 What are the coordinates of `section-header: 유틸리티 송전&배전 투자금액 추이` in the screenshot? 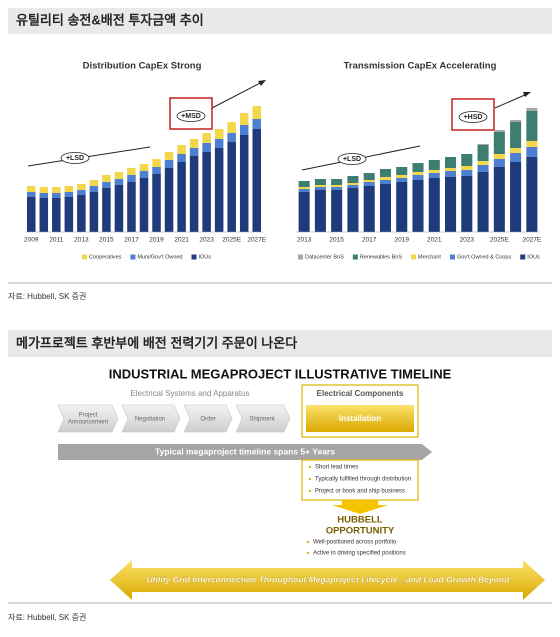 It's located at (110, 19).